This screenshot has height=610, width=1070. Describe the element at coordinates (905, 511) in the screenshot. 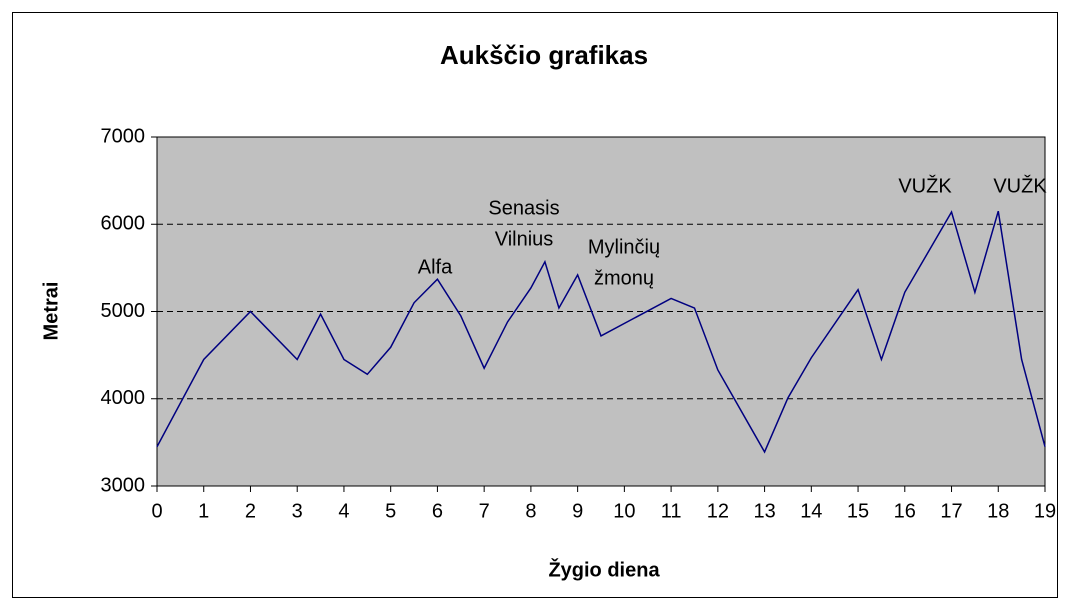

I see `x-tick-label: 16` at that location.